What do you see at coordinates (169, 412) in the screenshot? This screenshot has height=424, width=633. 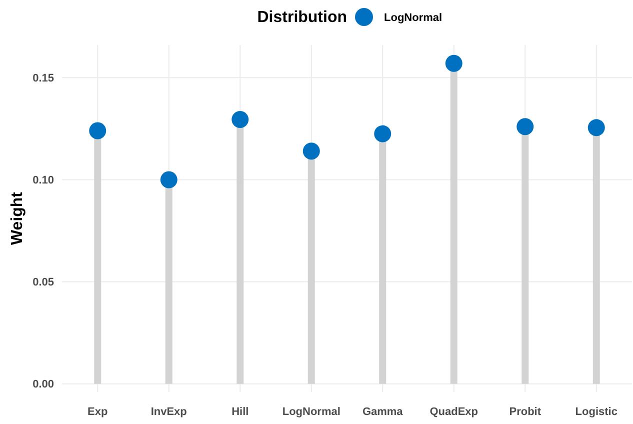 I see `x-tick-label: InvExp` at bounding box center [169, 412].